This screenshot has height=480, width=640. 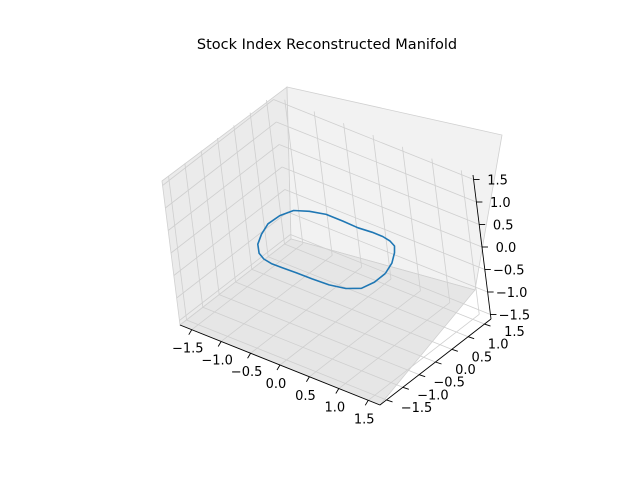 I want to click on y-tick-label: 0.5, so click(x=481, y=357).